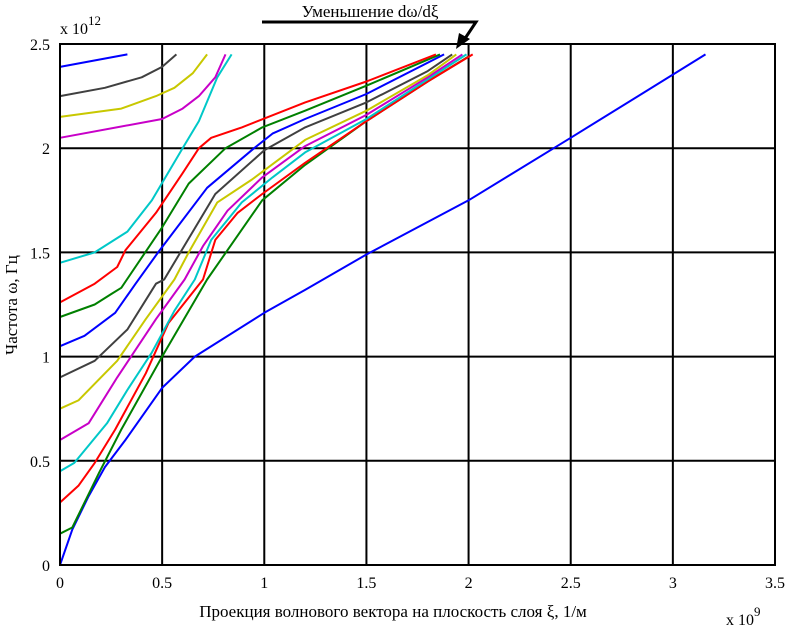 This screenshot has width=790, height=639. Describe the element at coordinates (60, 583) in the screenshot. I see `x-tick-label: 0` at that location.